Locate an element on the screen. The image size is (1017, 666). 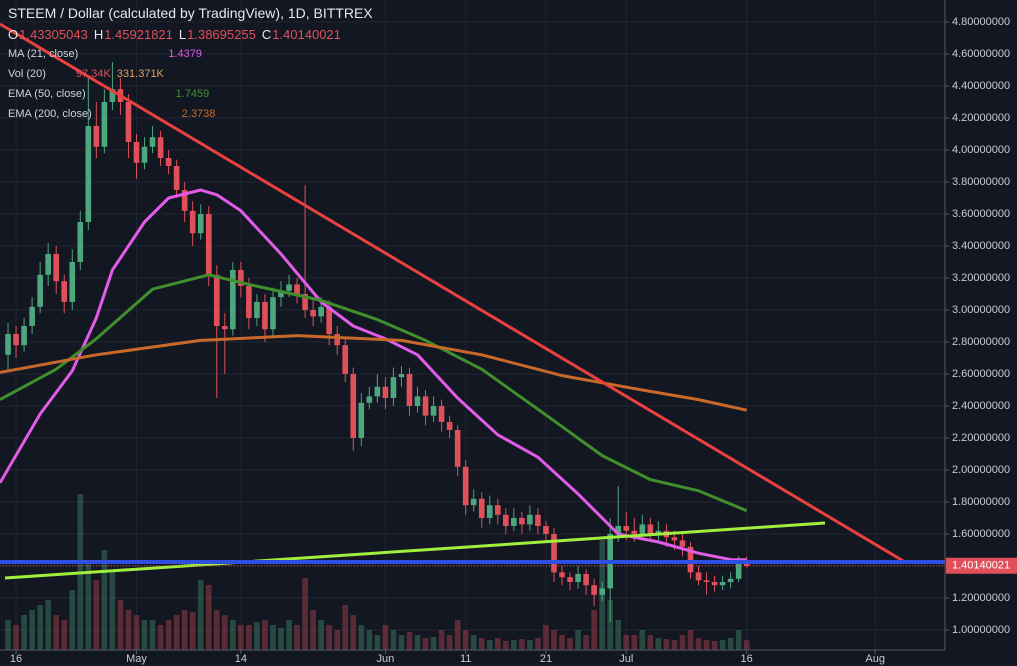
legend-value: 2.3738 is located at coordinates (198, 114).